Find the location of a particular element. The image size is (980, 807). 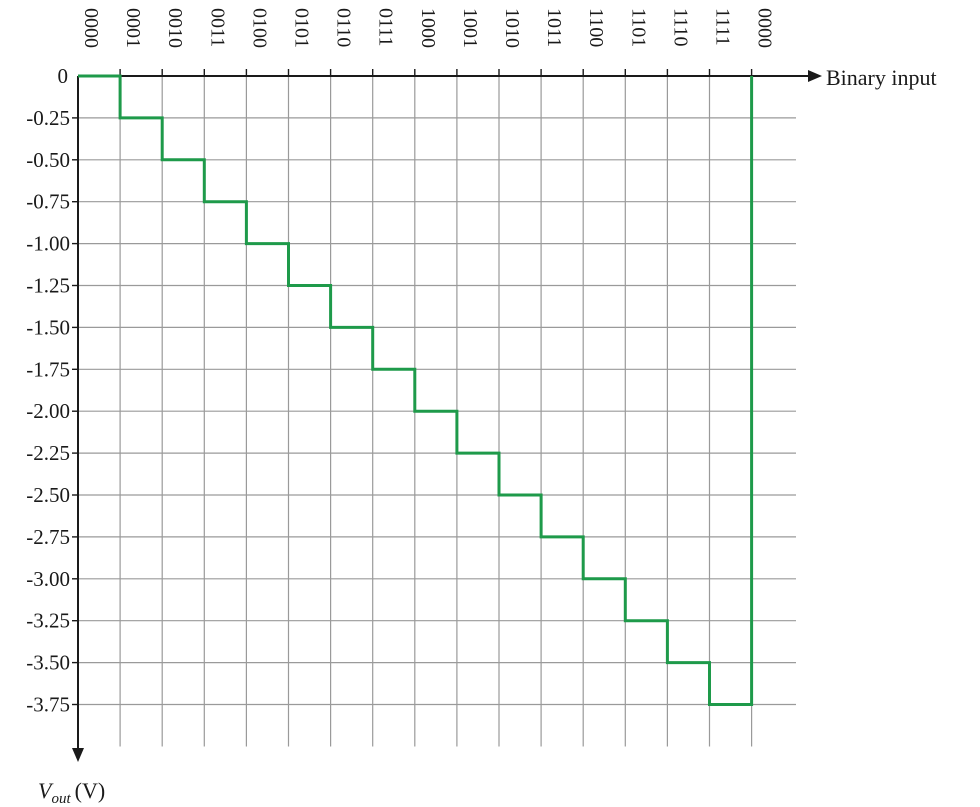

y-tick-label: -2.75 is located at coordinates (48, 537).